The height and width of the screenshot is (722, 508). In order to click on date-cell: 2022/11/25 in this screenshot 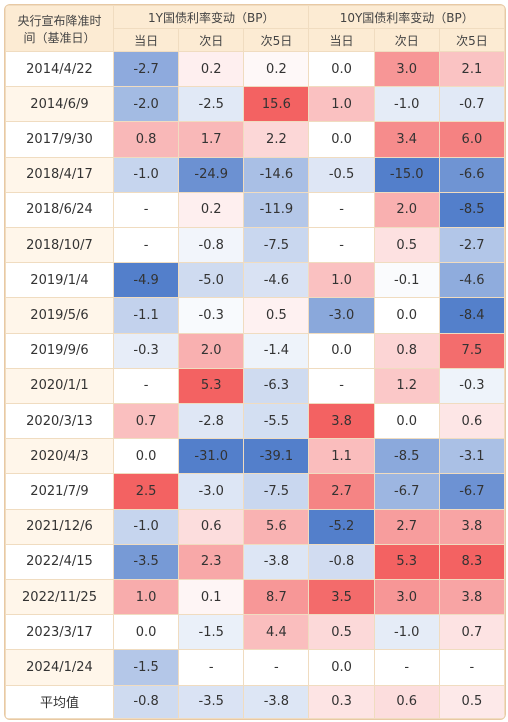, I will do `click(59, 597)`.